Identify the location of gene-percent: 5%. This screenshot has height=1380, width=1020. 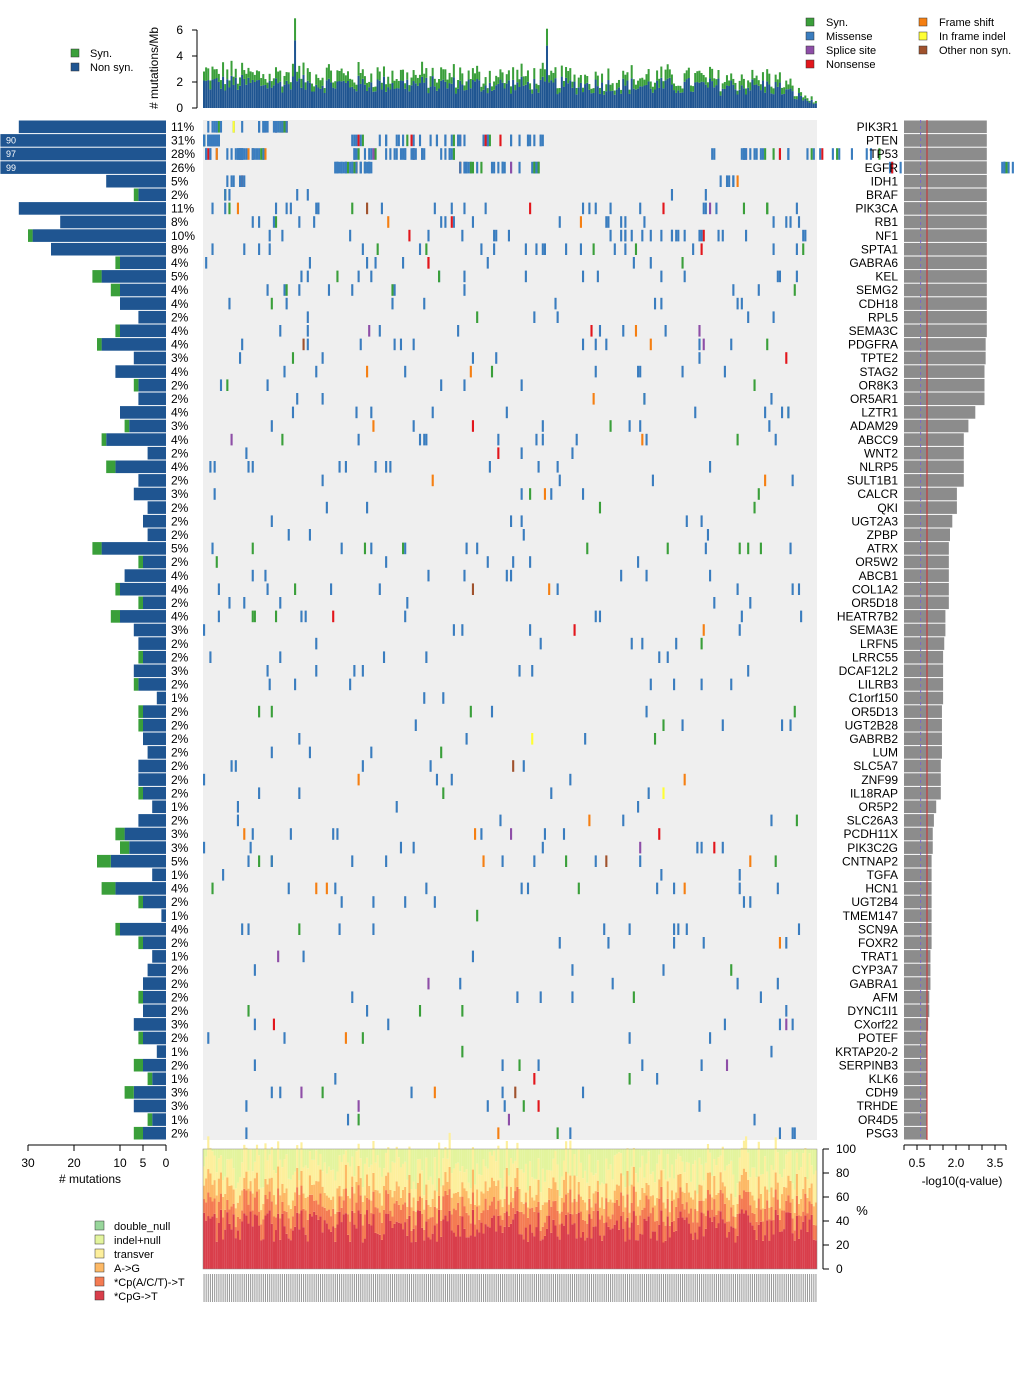
(180, 861).